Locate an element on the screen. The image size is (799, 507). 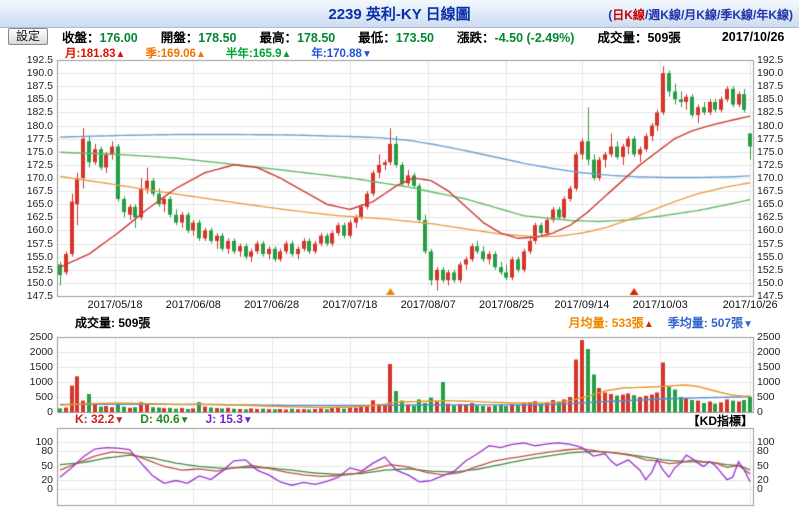
volume-ma-value: 507張 is located at coordinates (727, 323).